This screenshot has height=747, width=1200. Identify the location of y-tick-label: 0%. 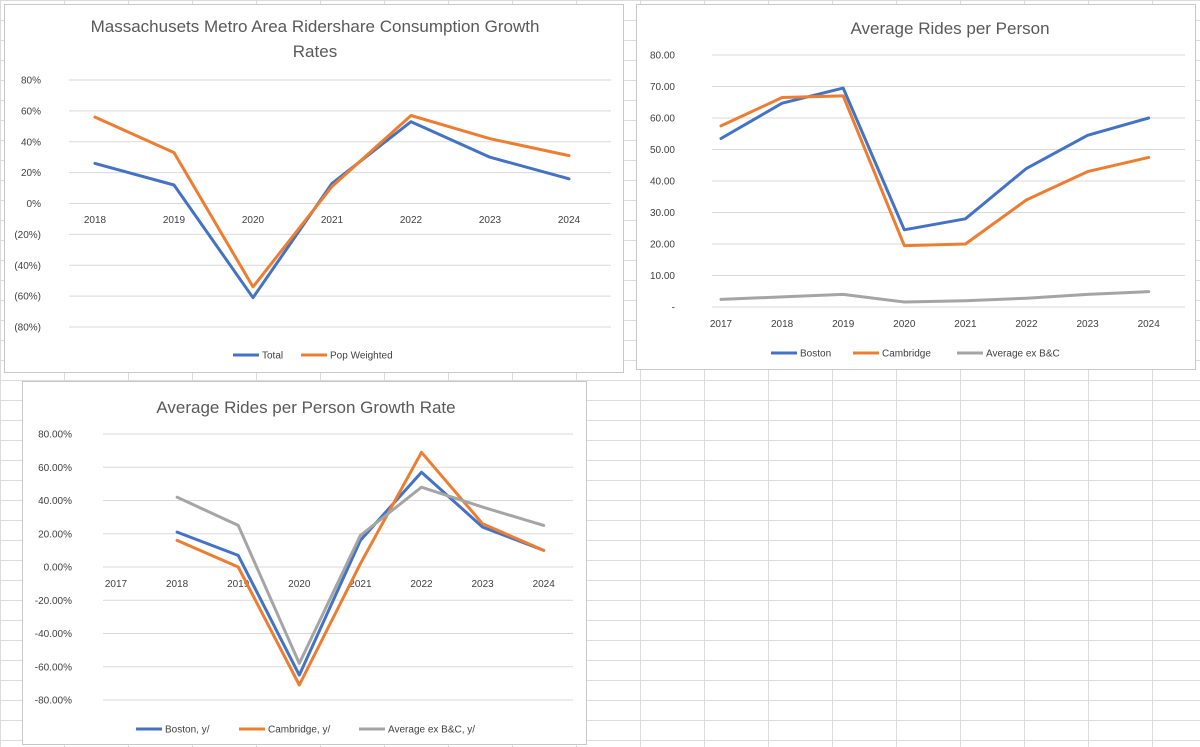
(34, 204).